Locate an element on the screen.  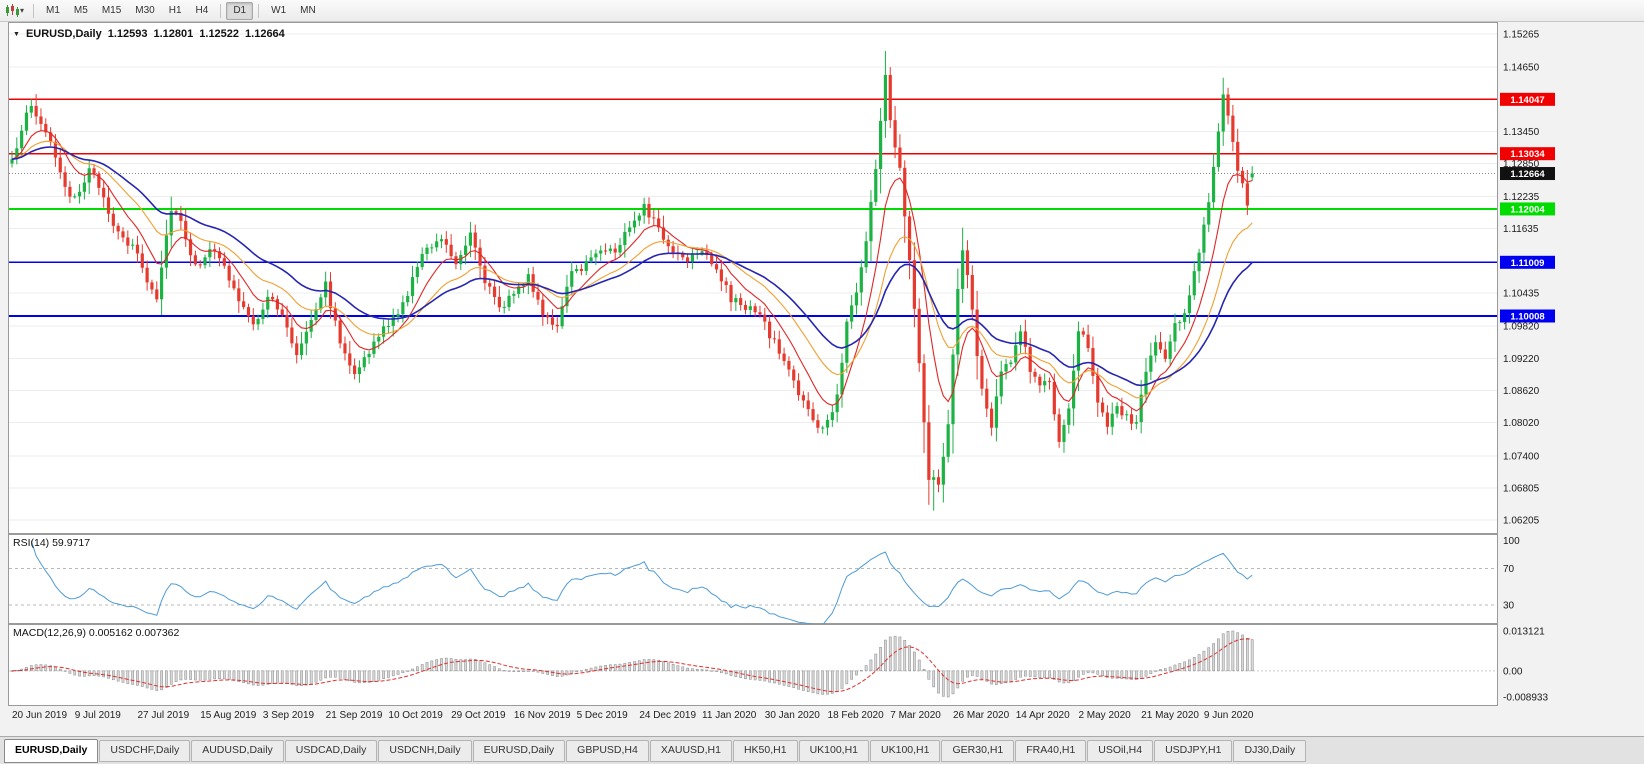
statusbar-spacer is located at coordinates (822, 731).